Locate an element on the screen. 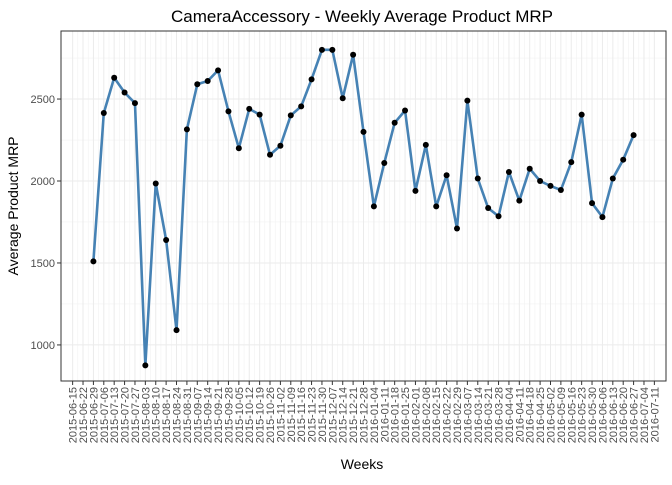 The height and width of the screenshot is (485, 672). x-tick-label: 2016-06-20 is located at coordinates (624, 415).